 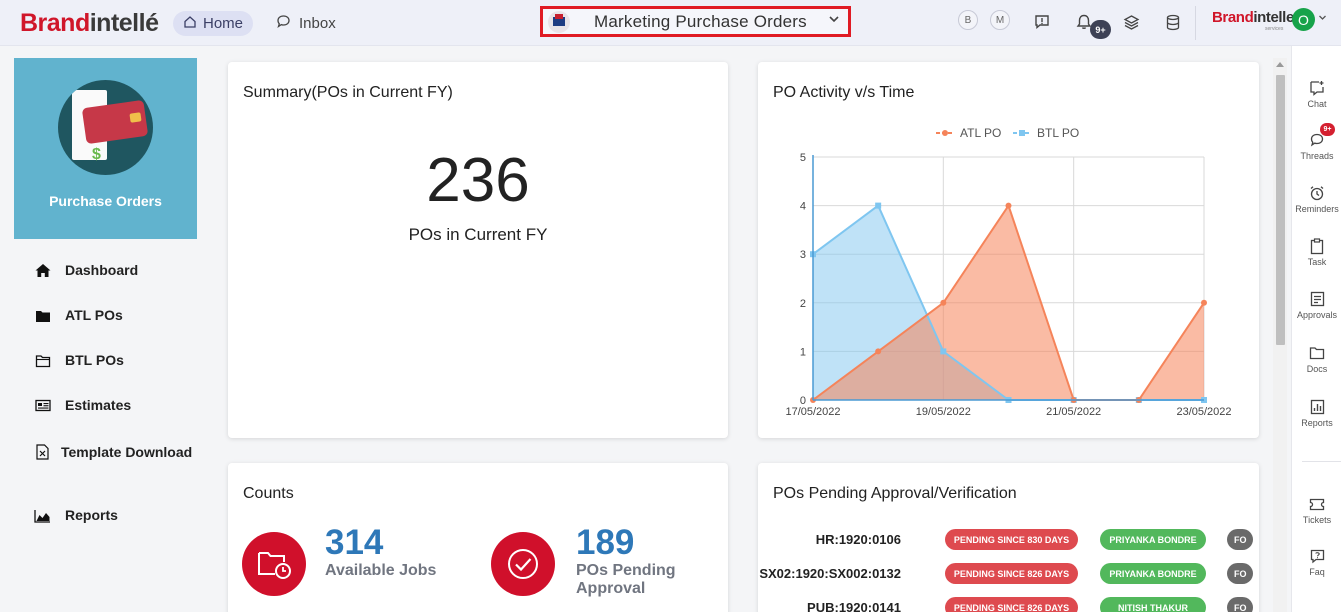 What do you see at coordinates (968, 20) in the screenshot?
I see `app-circle-b: B` at bounding box center [968, 20].